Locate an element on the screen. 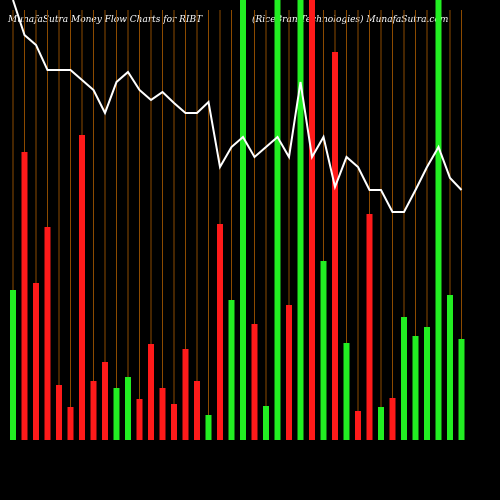 The image size is (500, 500). chart-subtitle: (RiceBran Technologies) MunafaSutra.com is located at coordinates (350, 19).